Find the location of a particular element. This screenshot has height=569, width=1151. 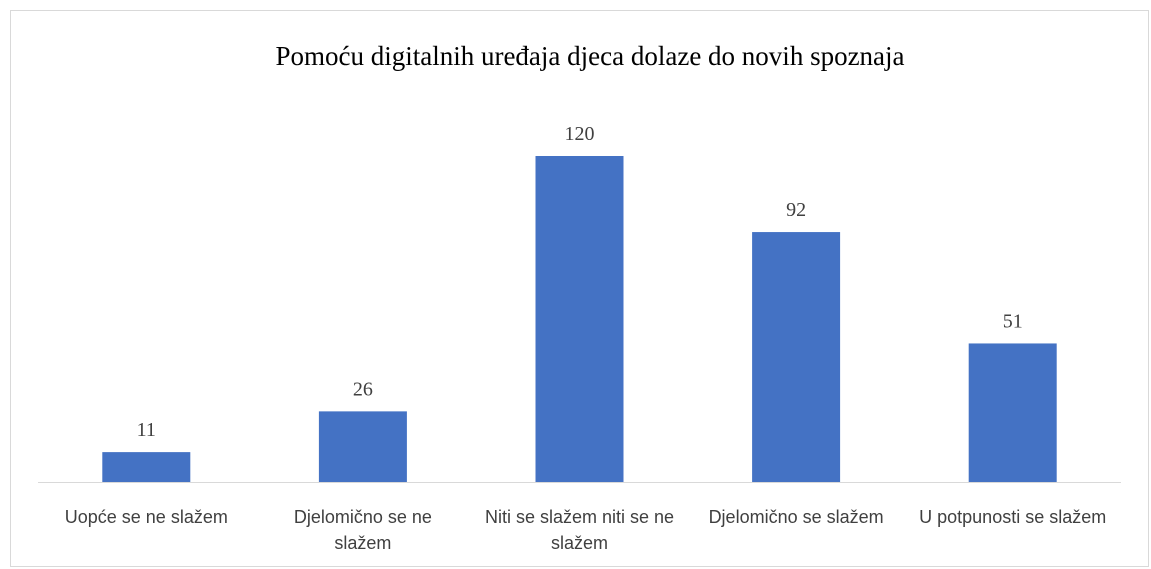

x-tick-label: U potpunosti se slažem is located at coordinates (1013, 517).